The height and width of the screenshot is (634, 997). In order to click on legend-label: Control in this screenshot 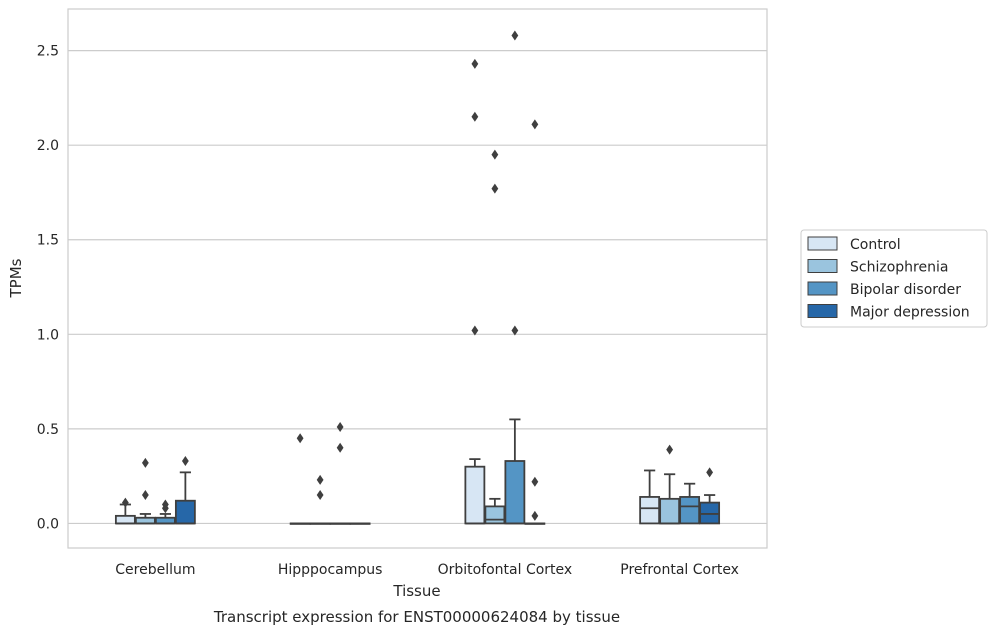, I will do `click(875, 245)`.